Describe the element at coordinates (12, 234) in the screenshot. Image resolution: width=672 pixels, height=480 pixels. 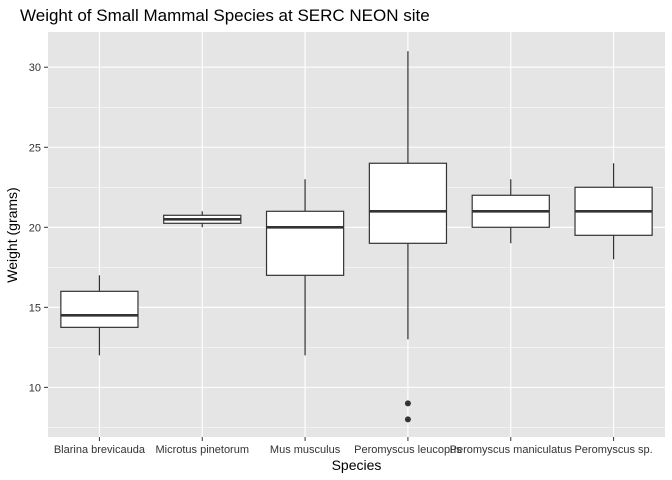
I see `y-axis-title: Weight (grams)` at that location.